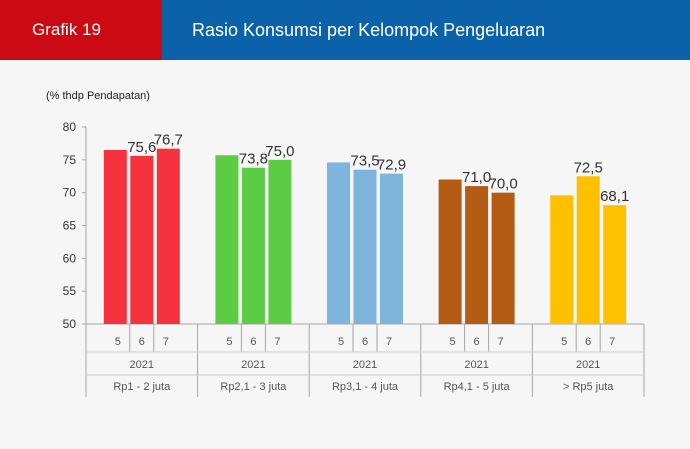 The image size is (690, 449). Describe the element at coordinates (141, 147) in the screenshot. I see `data-label: 75,6` at that location.